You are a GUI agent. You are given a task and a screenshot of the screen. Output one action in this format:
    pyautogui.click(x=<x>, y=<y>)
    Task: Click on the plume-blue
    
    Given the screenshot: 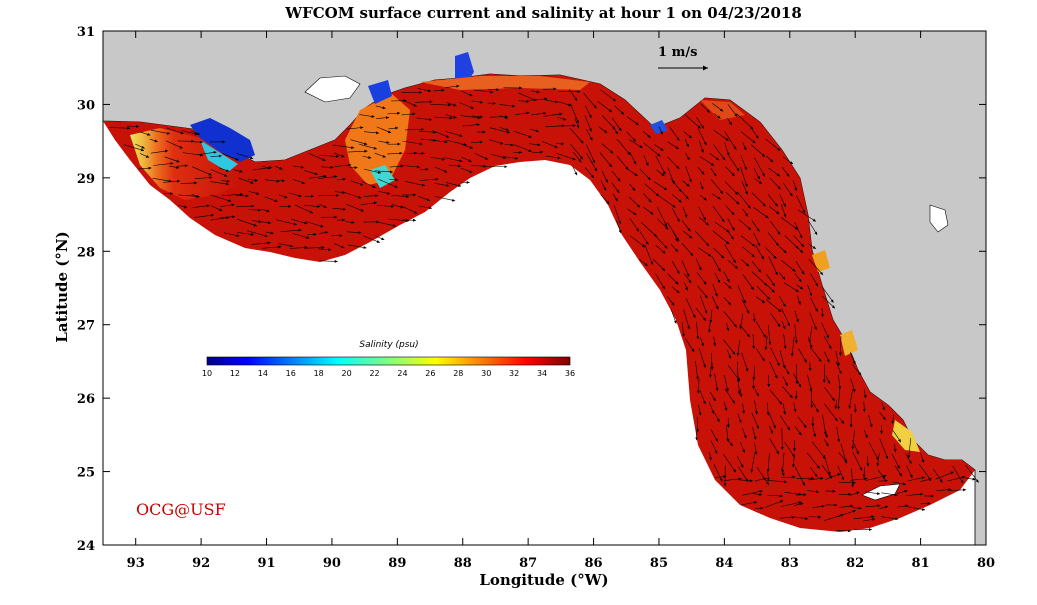 What is the action you would take?
    pyautogui.click(x=222, y=140)
    